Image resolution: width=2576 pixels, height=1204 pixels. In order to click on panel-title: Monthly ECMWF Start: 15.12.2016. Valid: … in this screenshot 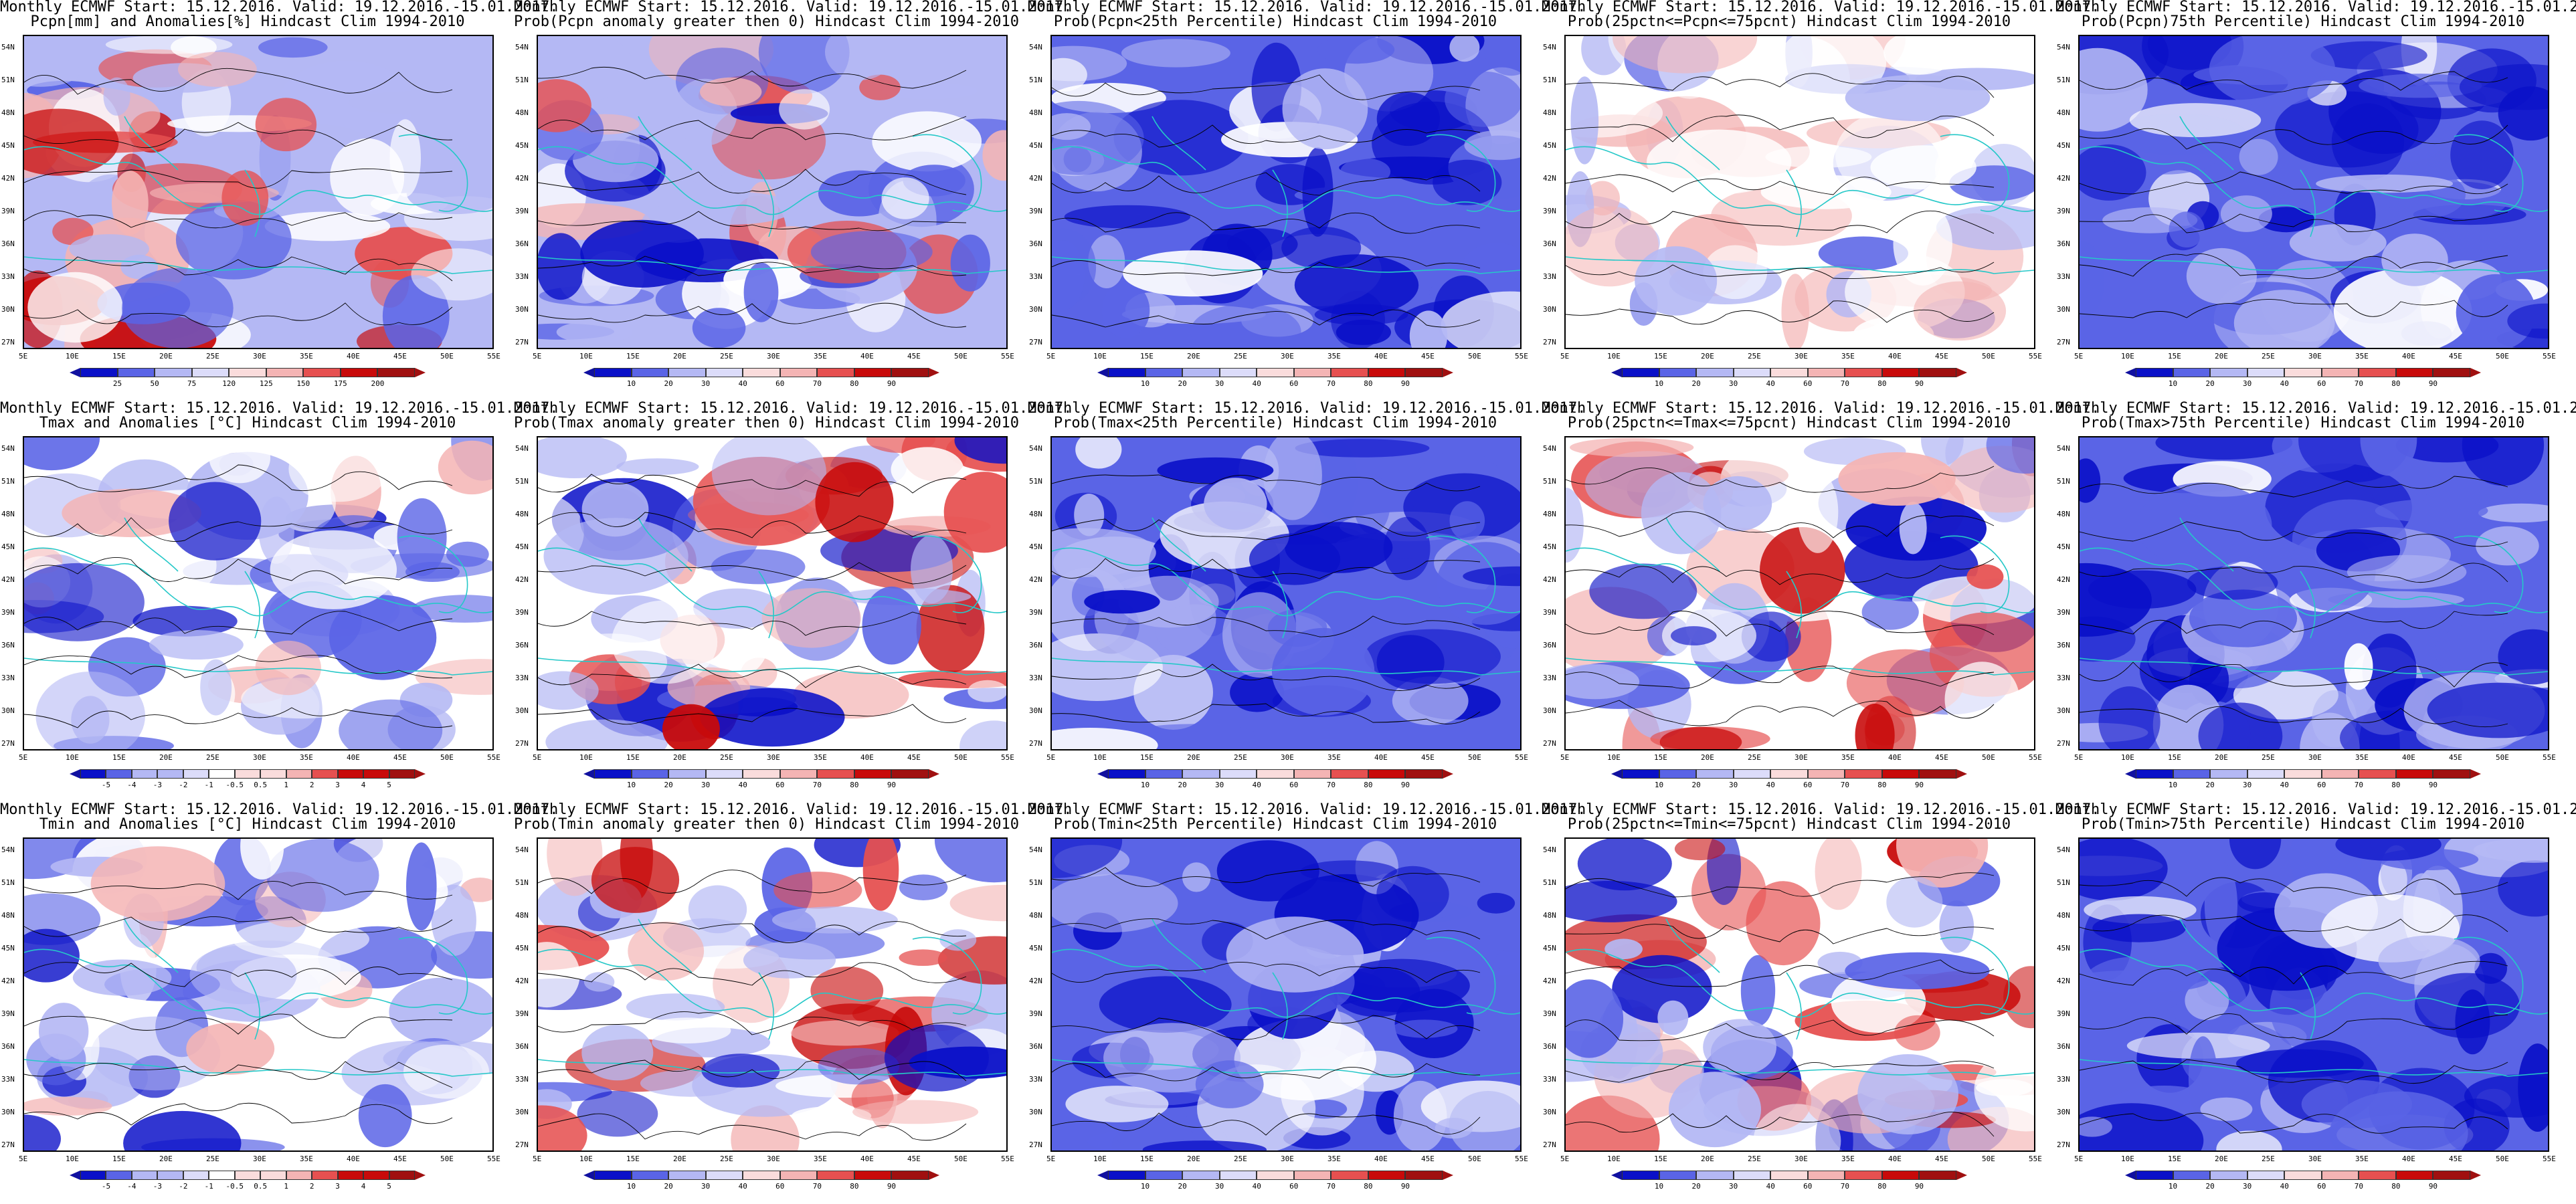, I will do `click(2315, 816)`.